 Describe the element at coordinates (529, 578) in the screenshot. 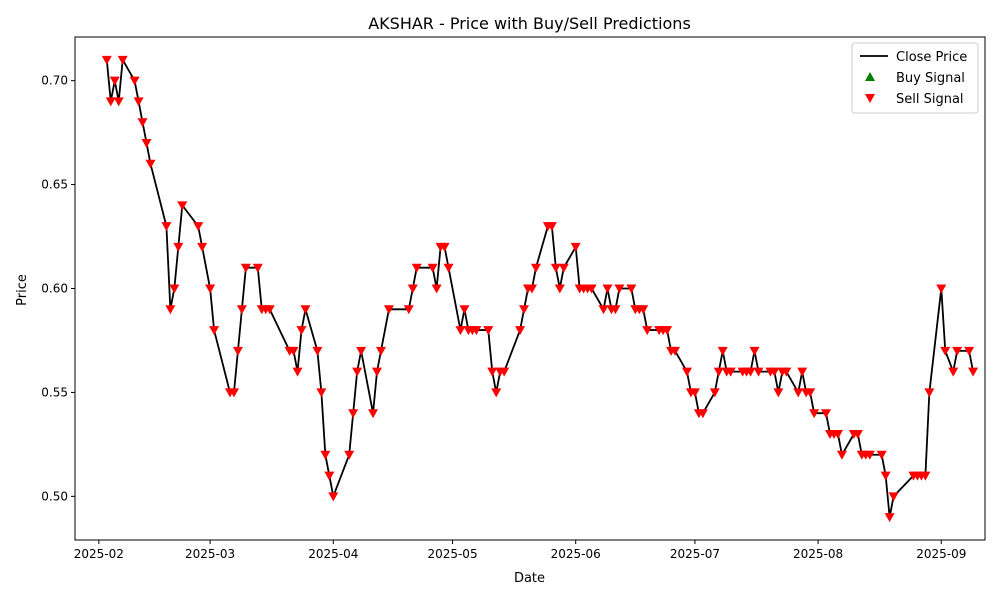

I see `x-axis-label: Date` at that location.